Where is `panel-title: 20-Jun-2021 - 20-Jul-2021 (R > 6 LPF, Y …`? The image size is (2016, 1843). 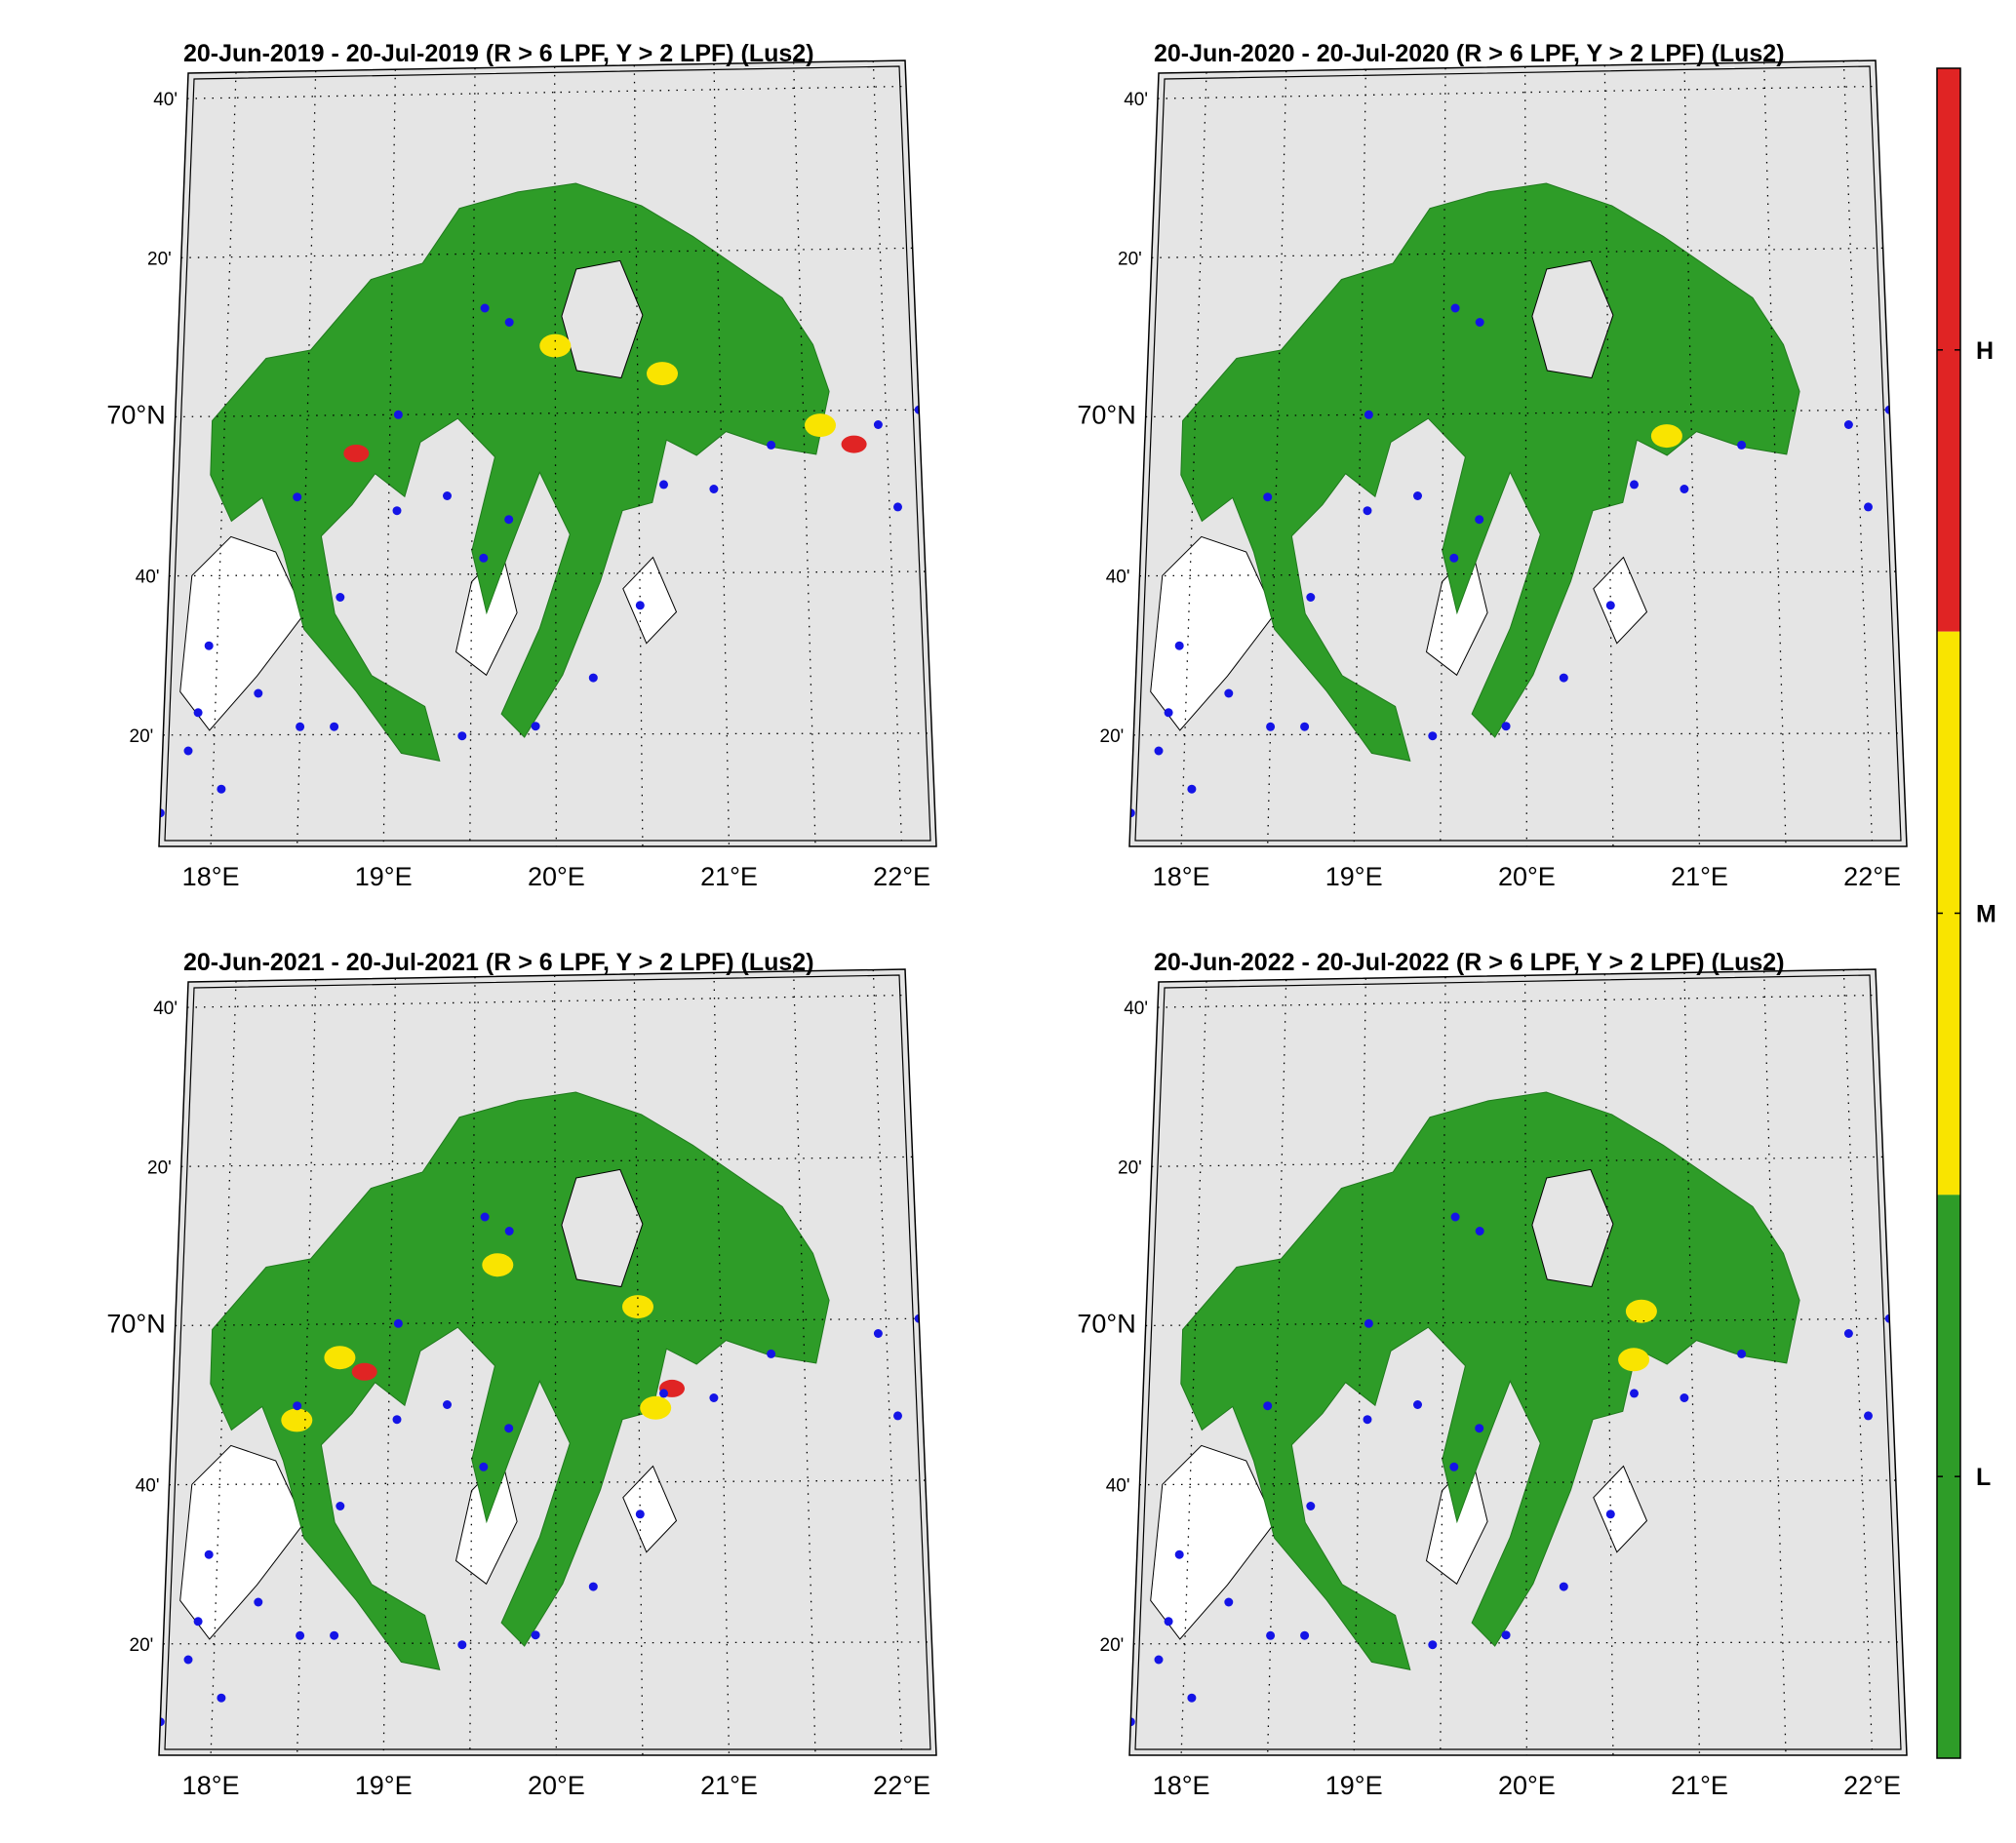 panel-title: 20-Jun-2021 - 20-Jul-2021 (R > 6 LPF, Y … is located at coordinates (499, 962).